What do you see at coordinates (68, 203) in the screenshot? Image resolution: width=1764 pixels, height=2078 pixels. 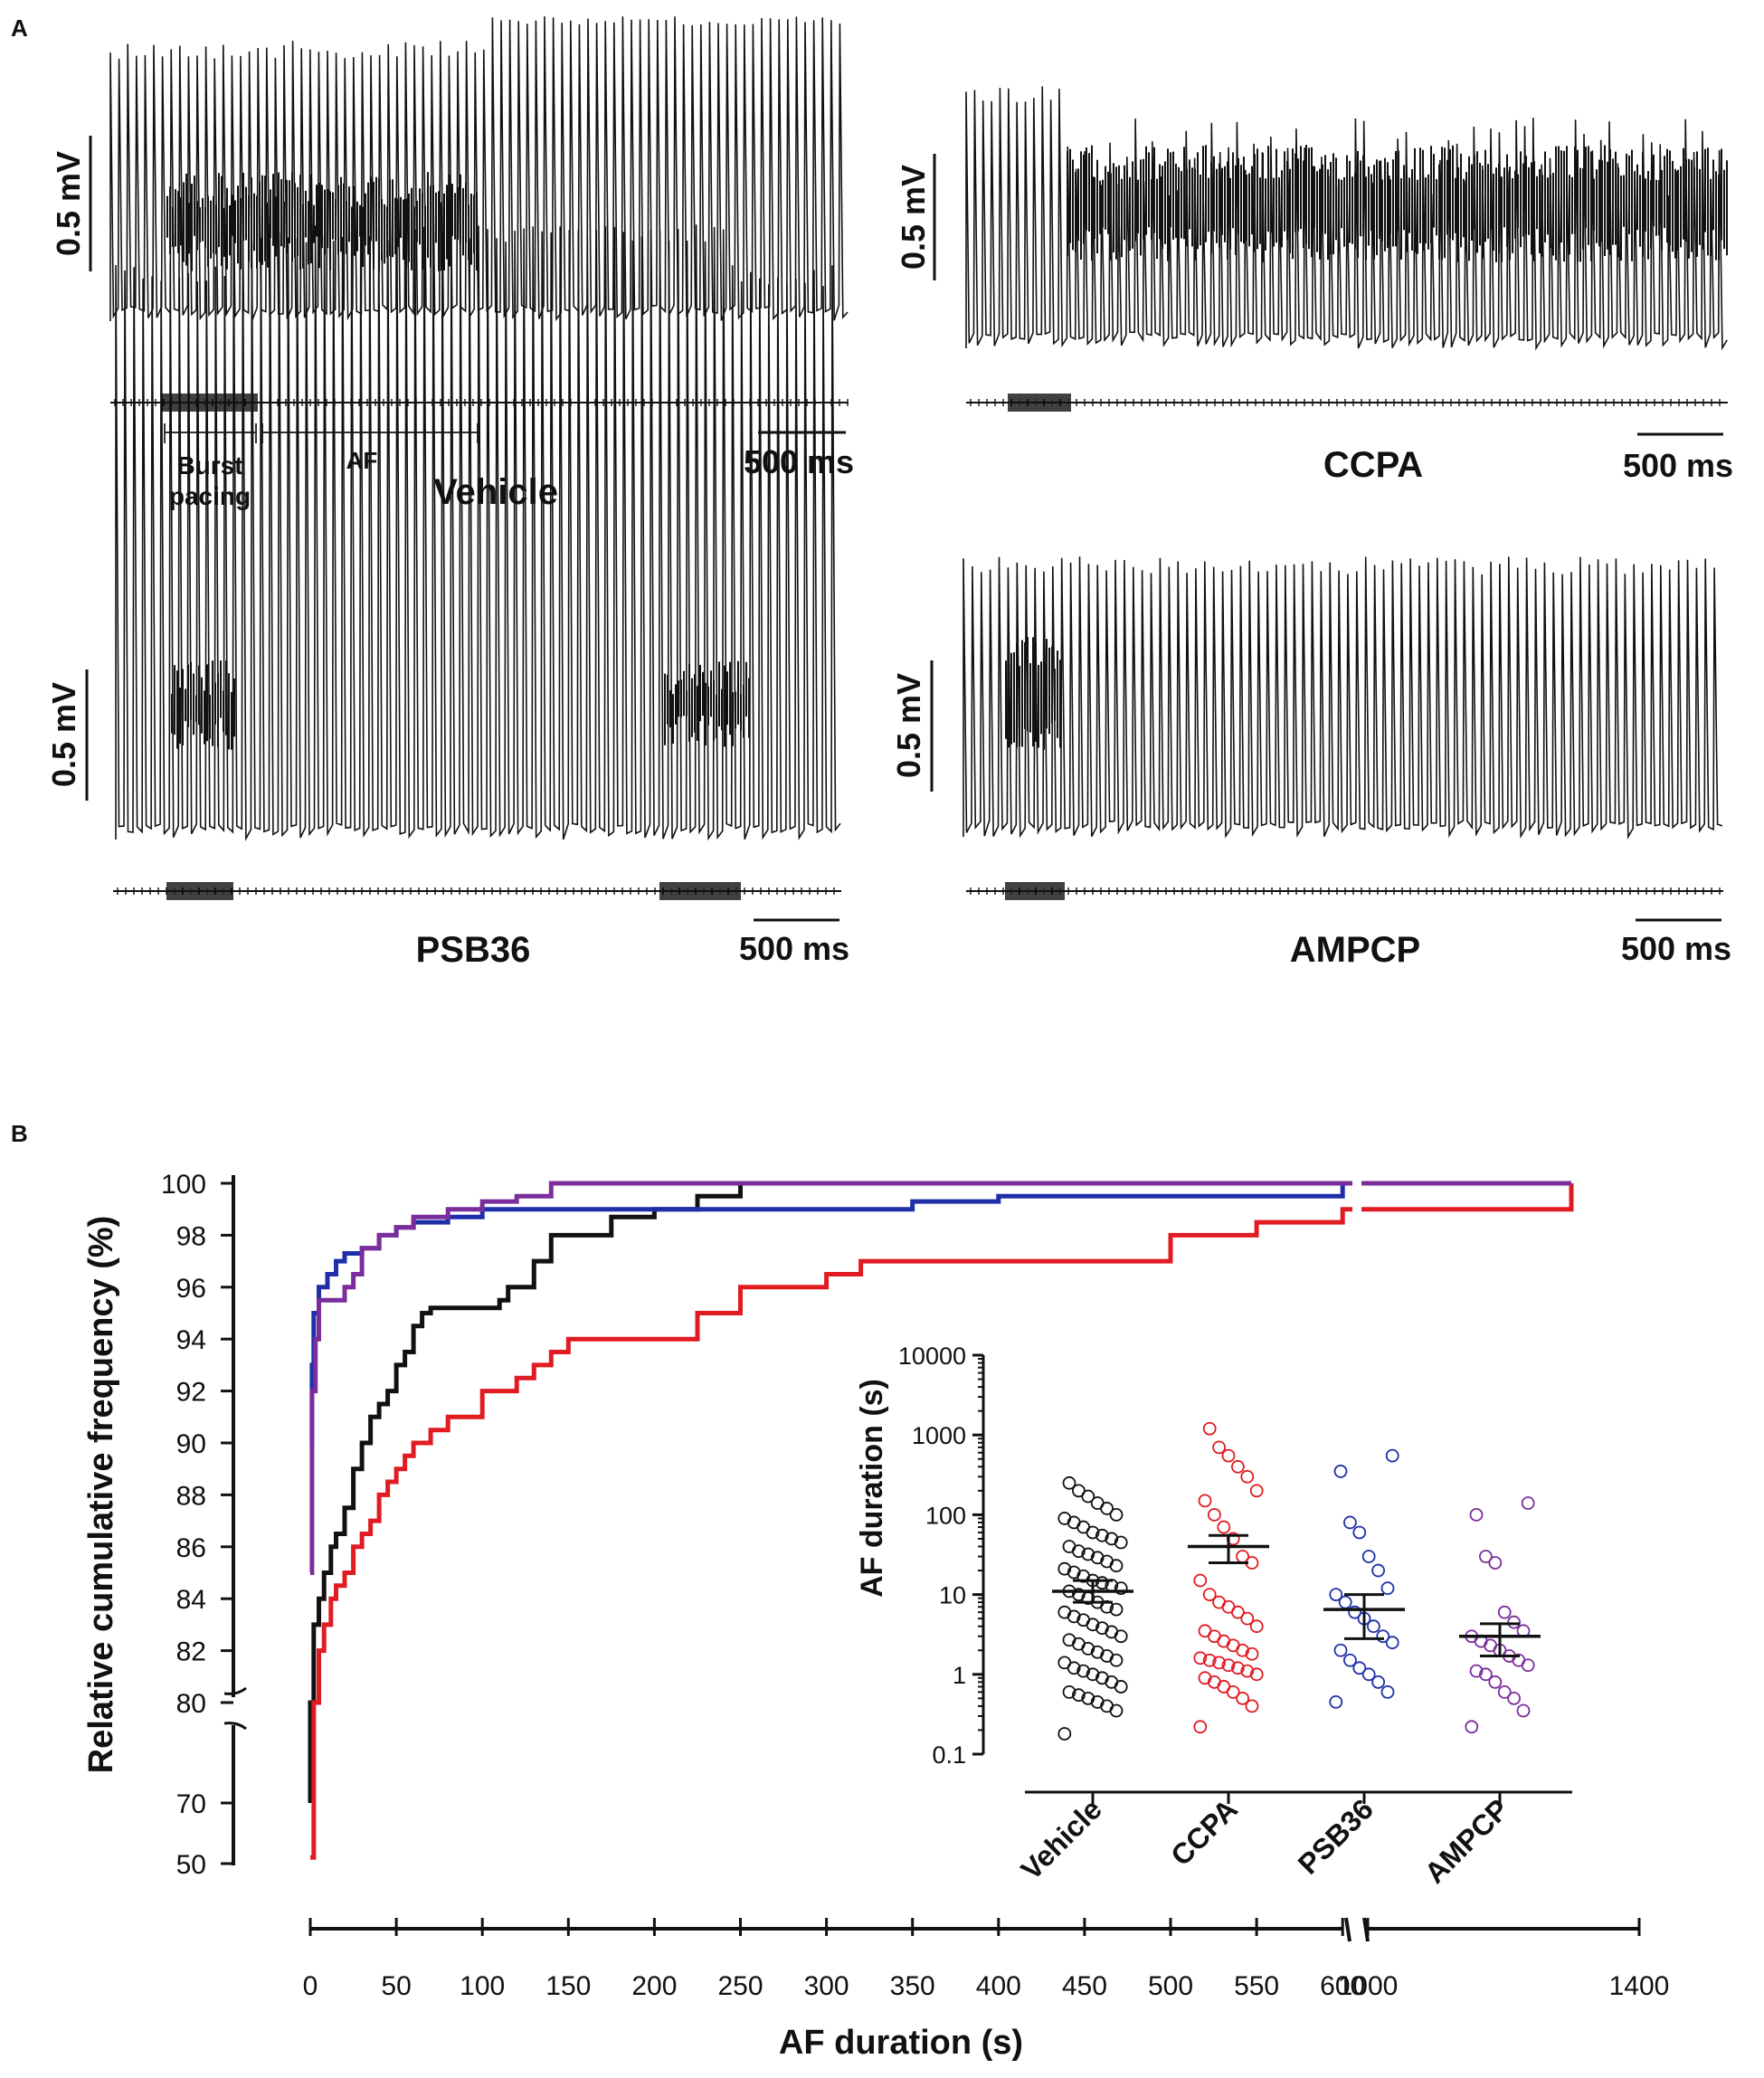 I see `voltage-scale-label-vehicle: 0.5 mV` at bounding box center [68, 203].